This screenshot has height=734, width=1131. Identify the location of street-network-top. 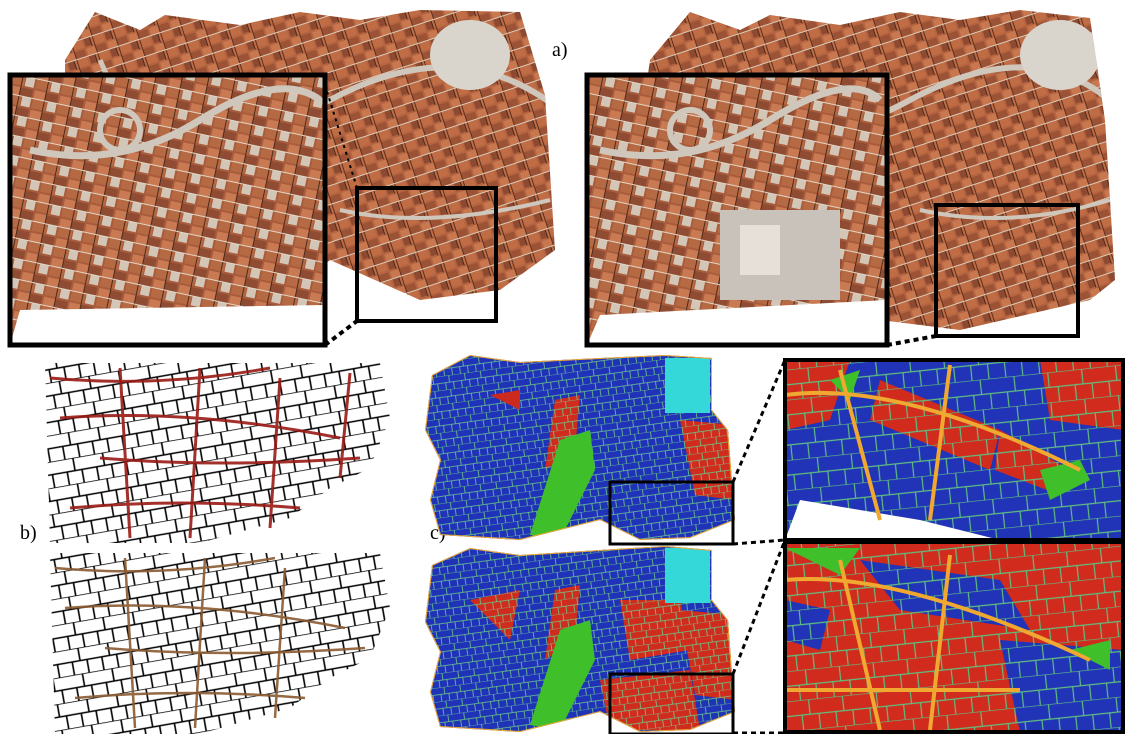
(217, 450).